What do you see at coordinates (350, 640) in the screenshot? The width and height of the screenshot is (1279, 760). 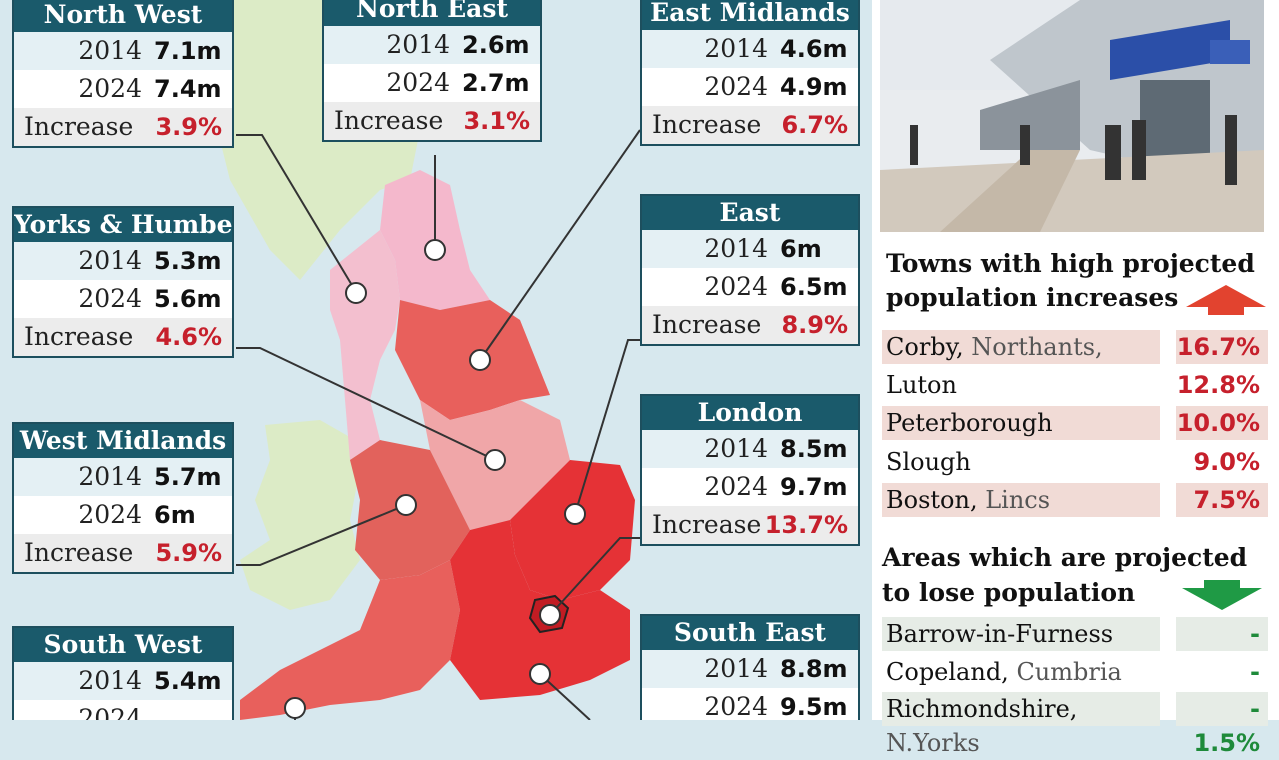 I see `region-south-west` at bounding box center [350, 640].